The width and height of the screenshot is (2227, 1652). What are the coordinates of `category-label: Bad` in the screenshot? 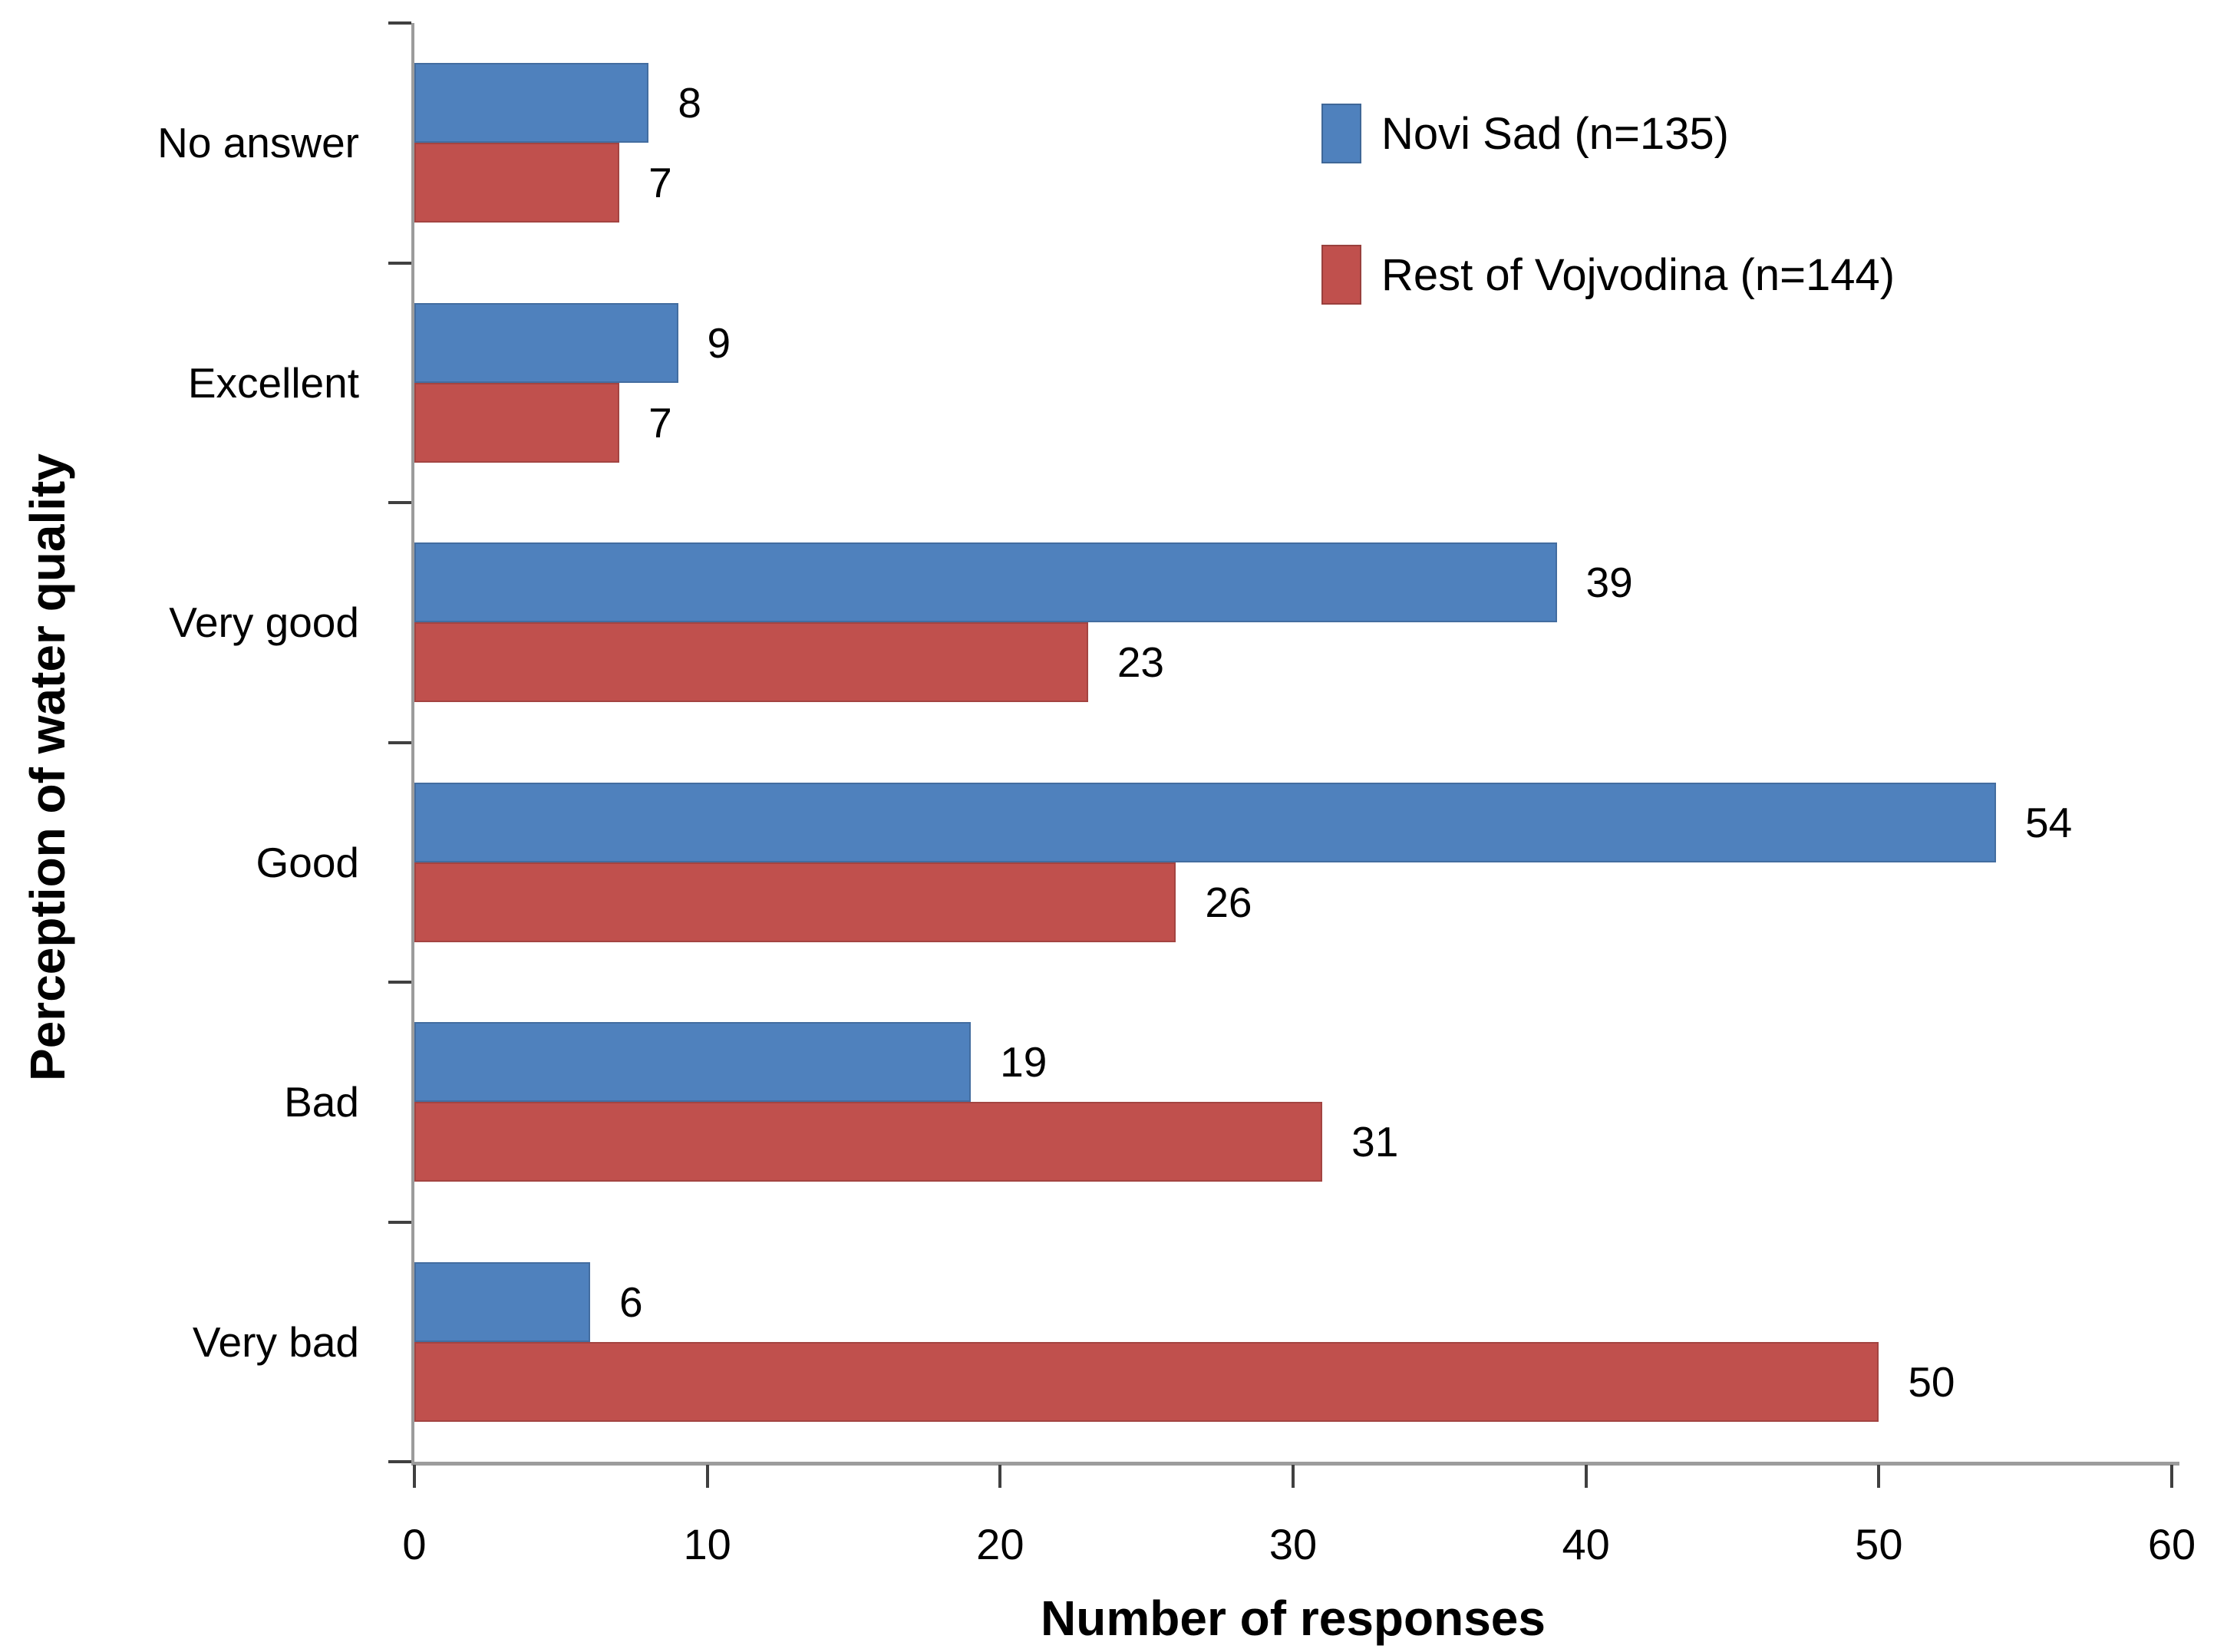 It's located at (321, 1102).